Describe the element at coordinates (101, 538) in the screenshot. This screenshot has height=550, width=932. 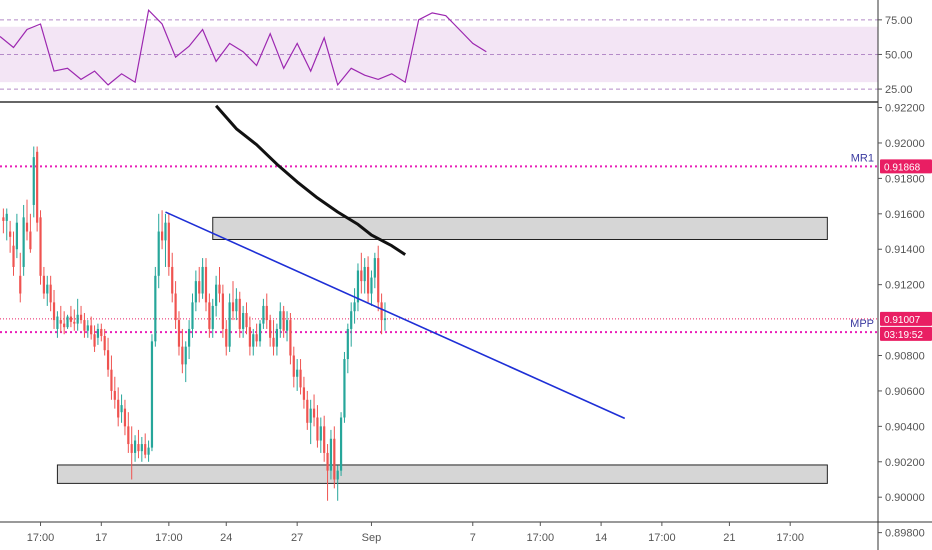
I see `x-tick-label: 17` at that location.